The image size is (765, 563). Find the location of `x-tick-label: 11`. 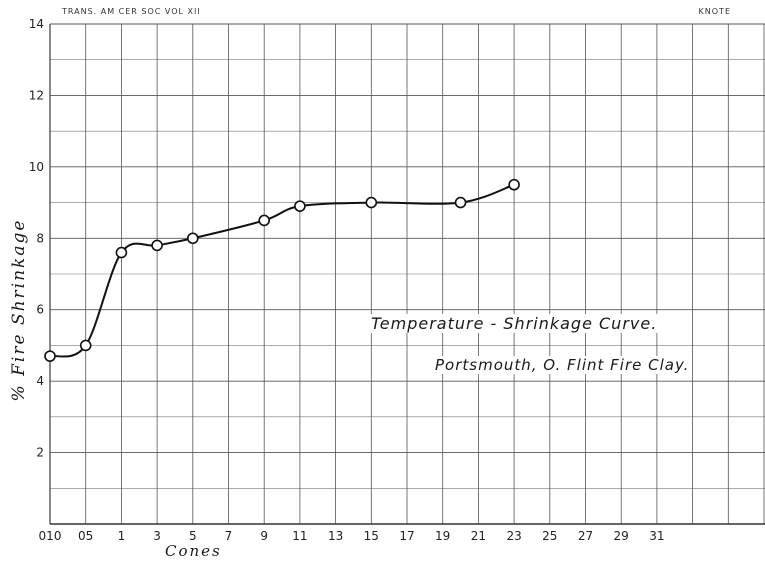

x-tick-label: 11 is located at coordinates (299, 536).